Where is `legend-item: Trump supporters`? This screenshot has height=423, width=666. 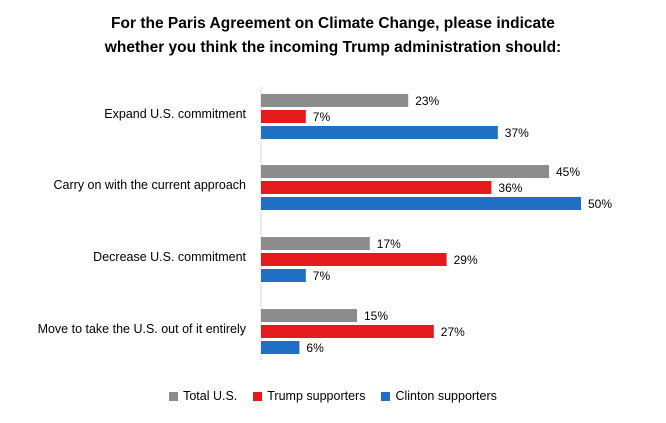 legend-item: Trump supporters is located at coordinates (309, 396).